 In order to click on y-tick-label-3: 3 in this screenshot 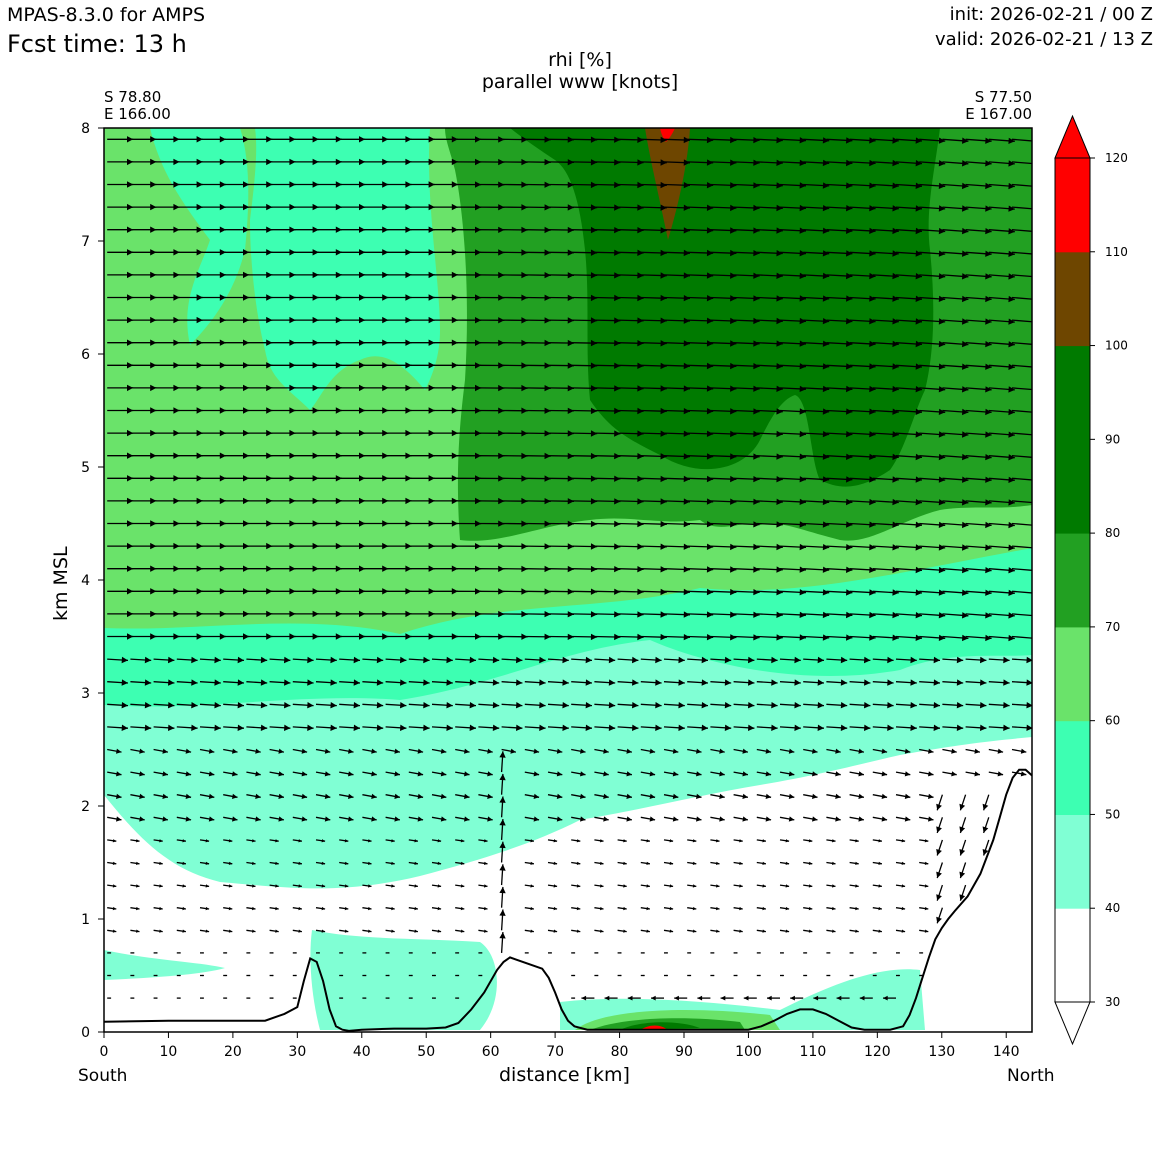, I will do `click(85, 694)`.